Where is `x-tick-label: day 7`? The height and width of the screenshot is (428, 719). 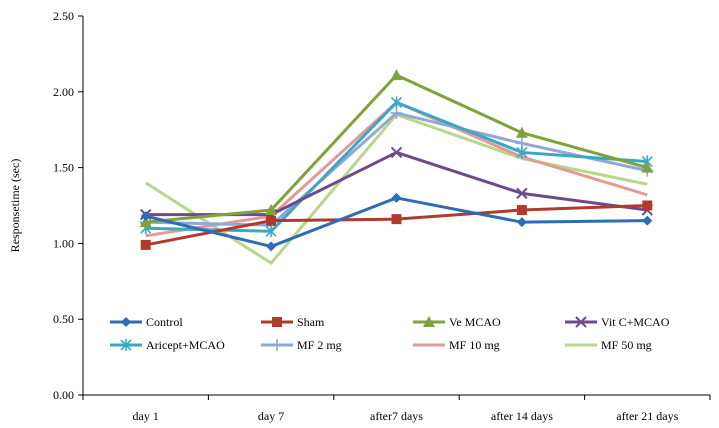 x-tick-label: day 7 is located at coordinates (271, 416).